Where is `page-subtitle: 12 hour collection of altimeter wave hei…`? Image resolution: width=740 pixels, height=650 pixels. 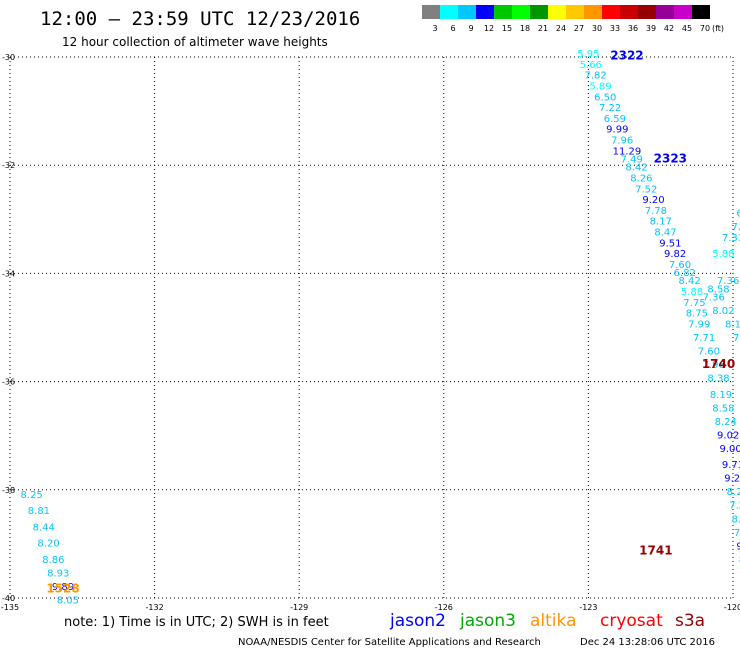
page-subtitle: 12 hour collection of altimeter wave hei… is located at coordinates (195, 42).